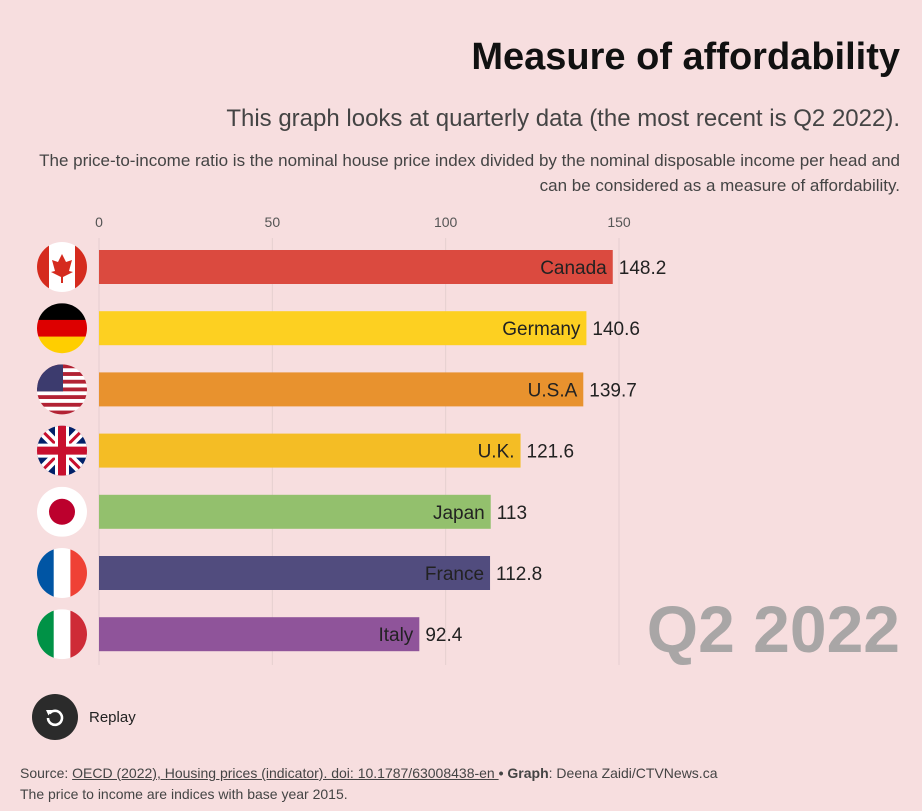  I want to click on germany-flag-icon, so click(62, 328).